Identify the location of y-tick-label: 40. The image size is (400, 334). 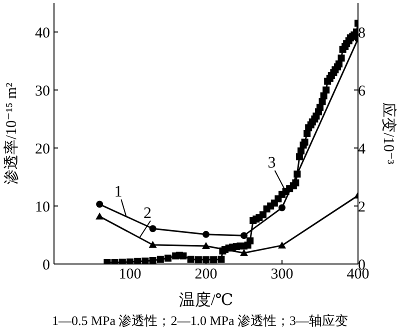
(42, 33).